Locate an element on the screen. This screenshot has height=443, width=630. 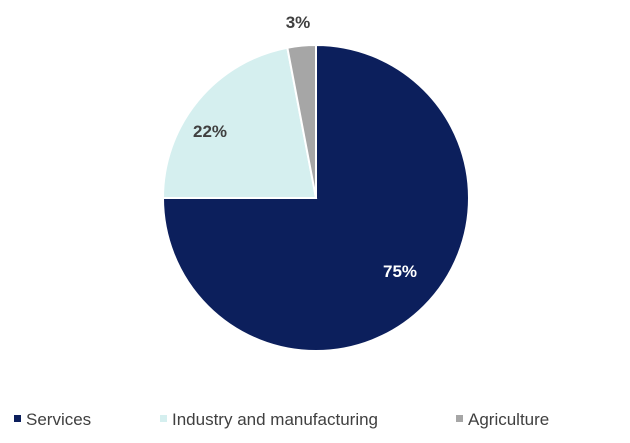
data-label-industry-and-manufacturing: 22% is located at coordinates (210, 131).